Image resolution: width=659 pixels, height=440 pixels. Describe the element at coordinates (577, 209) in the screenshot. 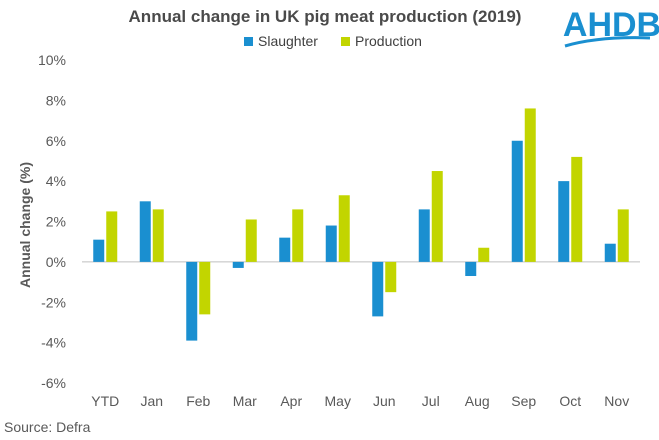

I see `bar-production-oct` at that location.